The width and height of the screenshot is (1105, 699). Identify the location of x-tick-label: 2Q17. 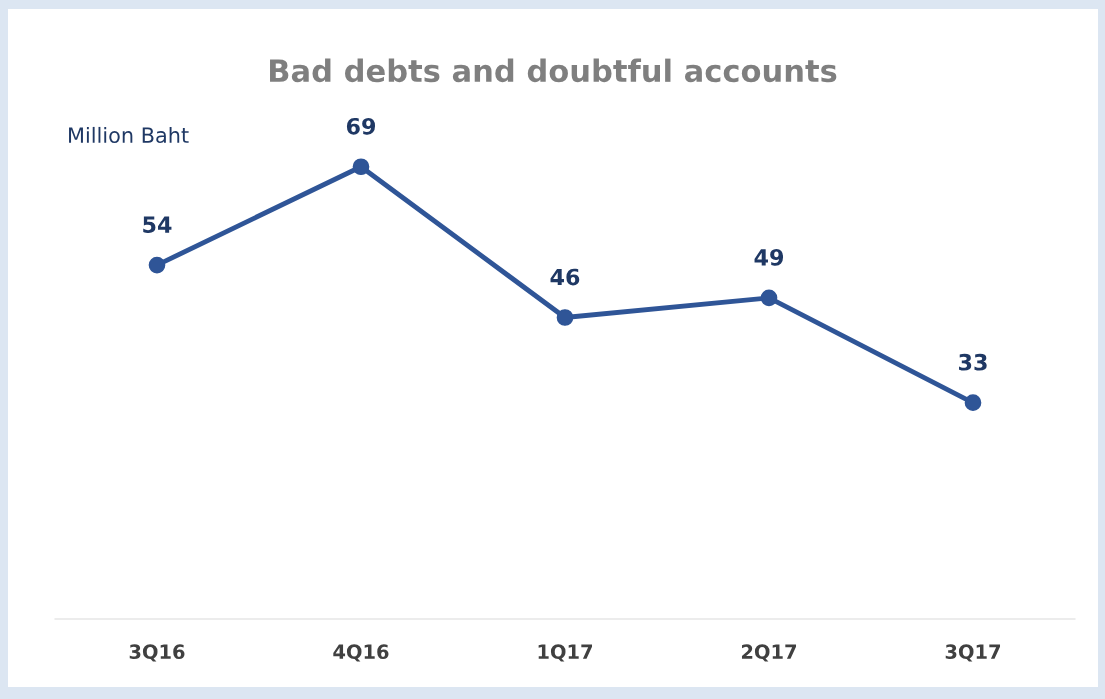
(769, 653).